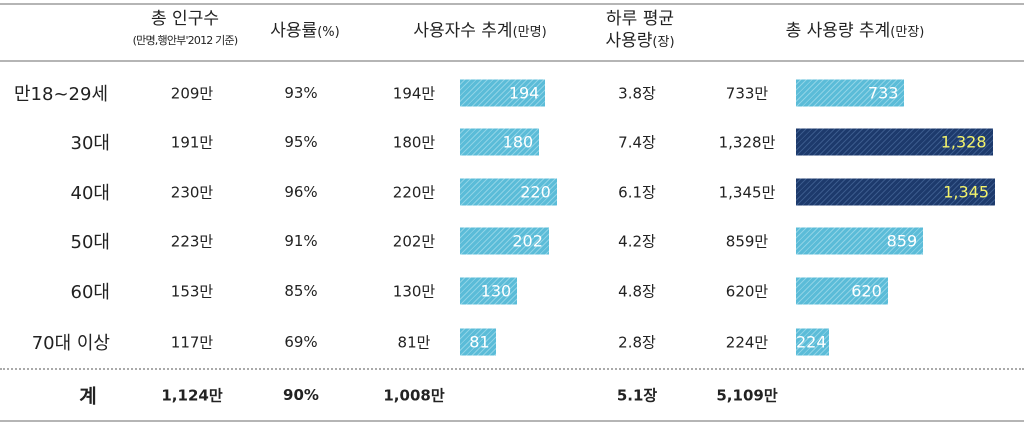 This screenshot has height=424, width=1024. What do you see at coordinates (512, 4) in the screenshot?
I see `top-rule` at bounding box center [512, 4].